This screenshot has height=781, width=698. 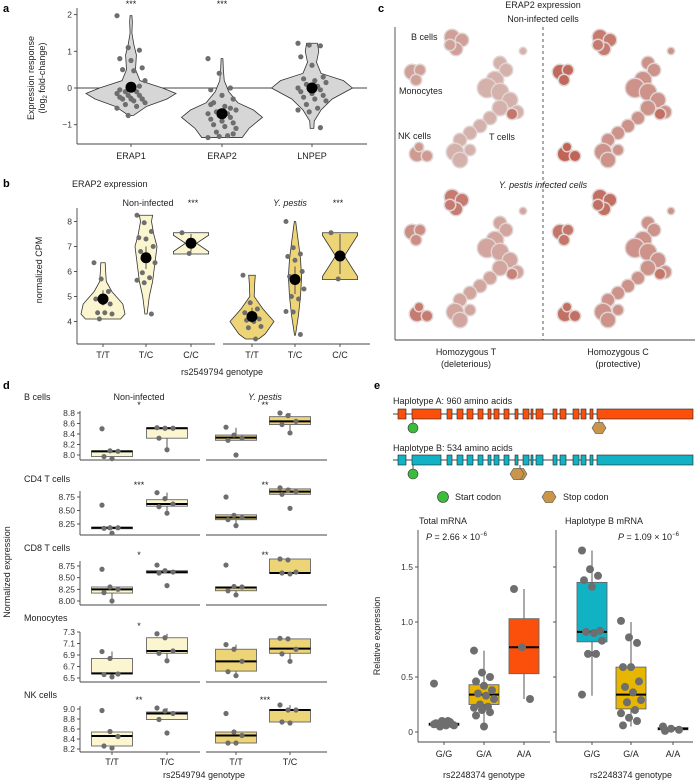 I want to click on b-violin-T/T, so click(x=252, y=307).